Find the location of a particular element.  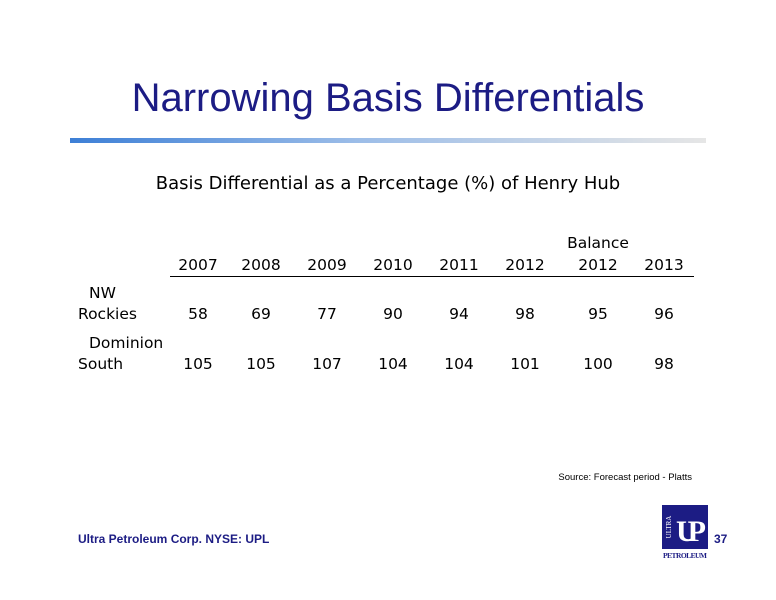

column-header: 2011 is located at coordinates (459, 265).